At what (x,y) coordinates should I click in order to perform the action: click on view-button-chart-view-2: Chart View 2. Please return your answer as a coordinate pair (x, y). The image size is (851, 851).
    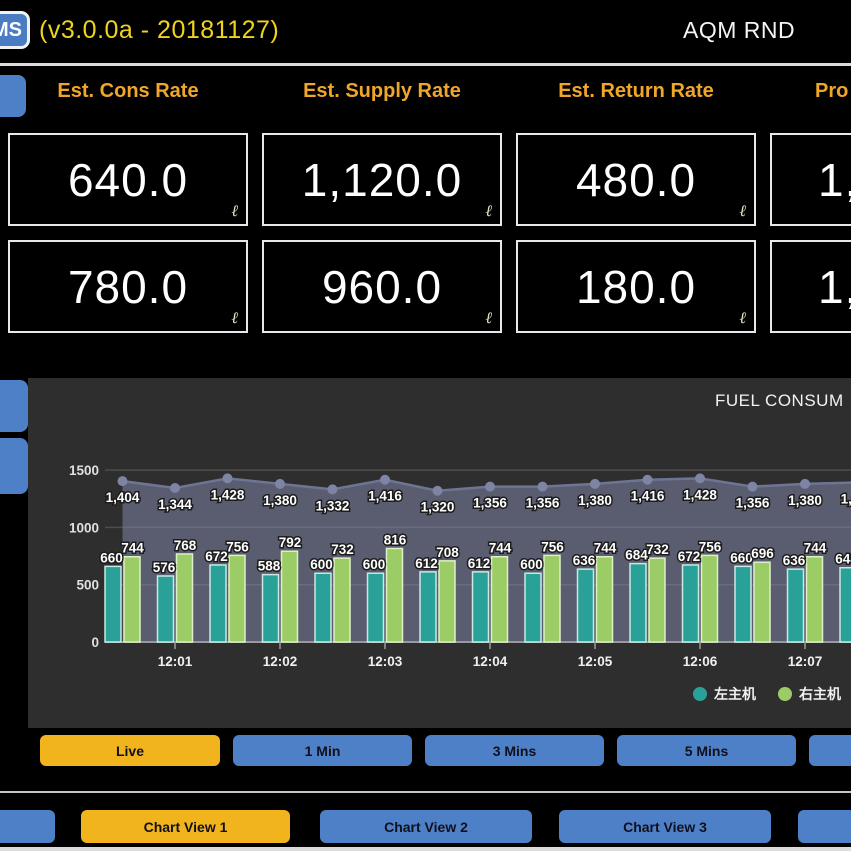
    Looking at the image, I should click on (426, 826).